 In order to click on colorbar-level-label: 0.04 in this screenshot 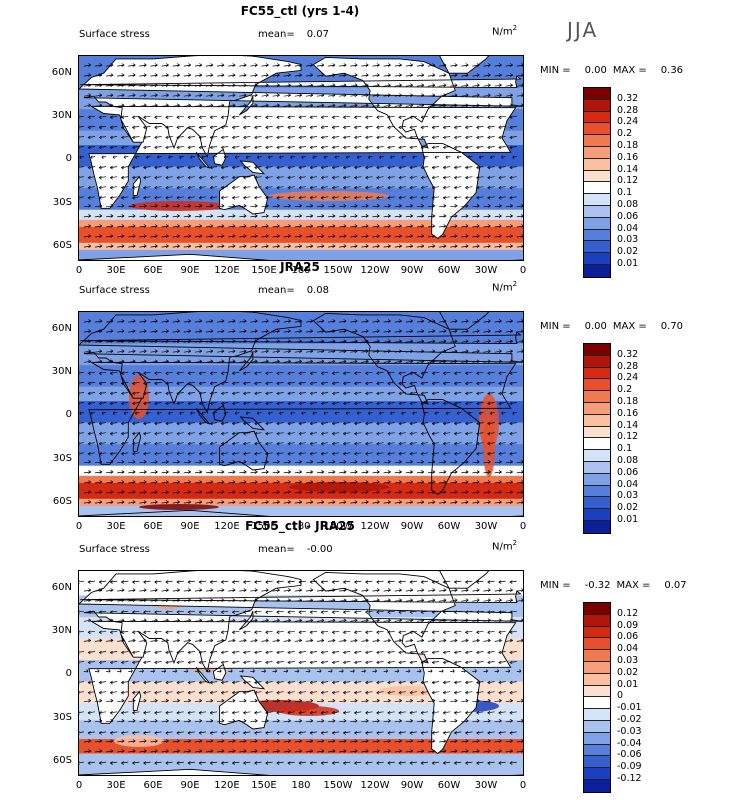, I will do `click(628, 484)`.